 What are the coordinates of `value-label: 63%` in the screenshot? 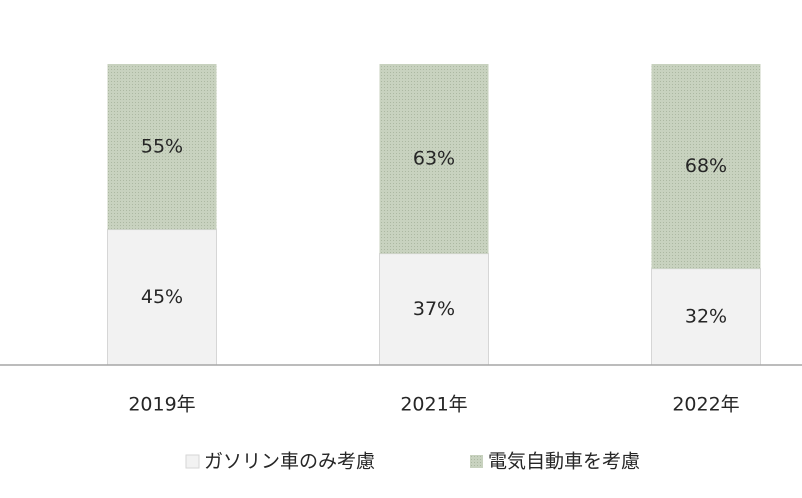 It's located at (434, 158).